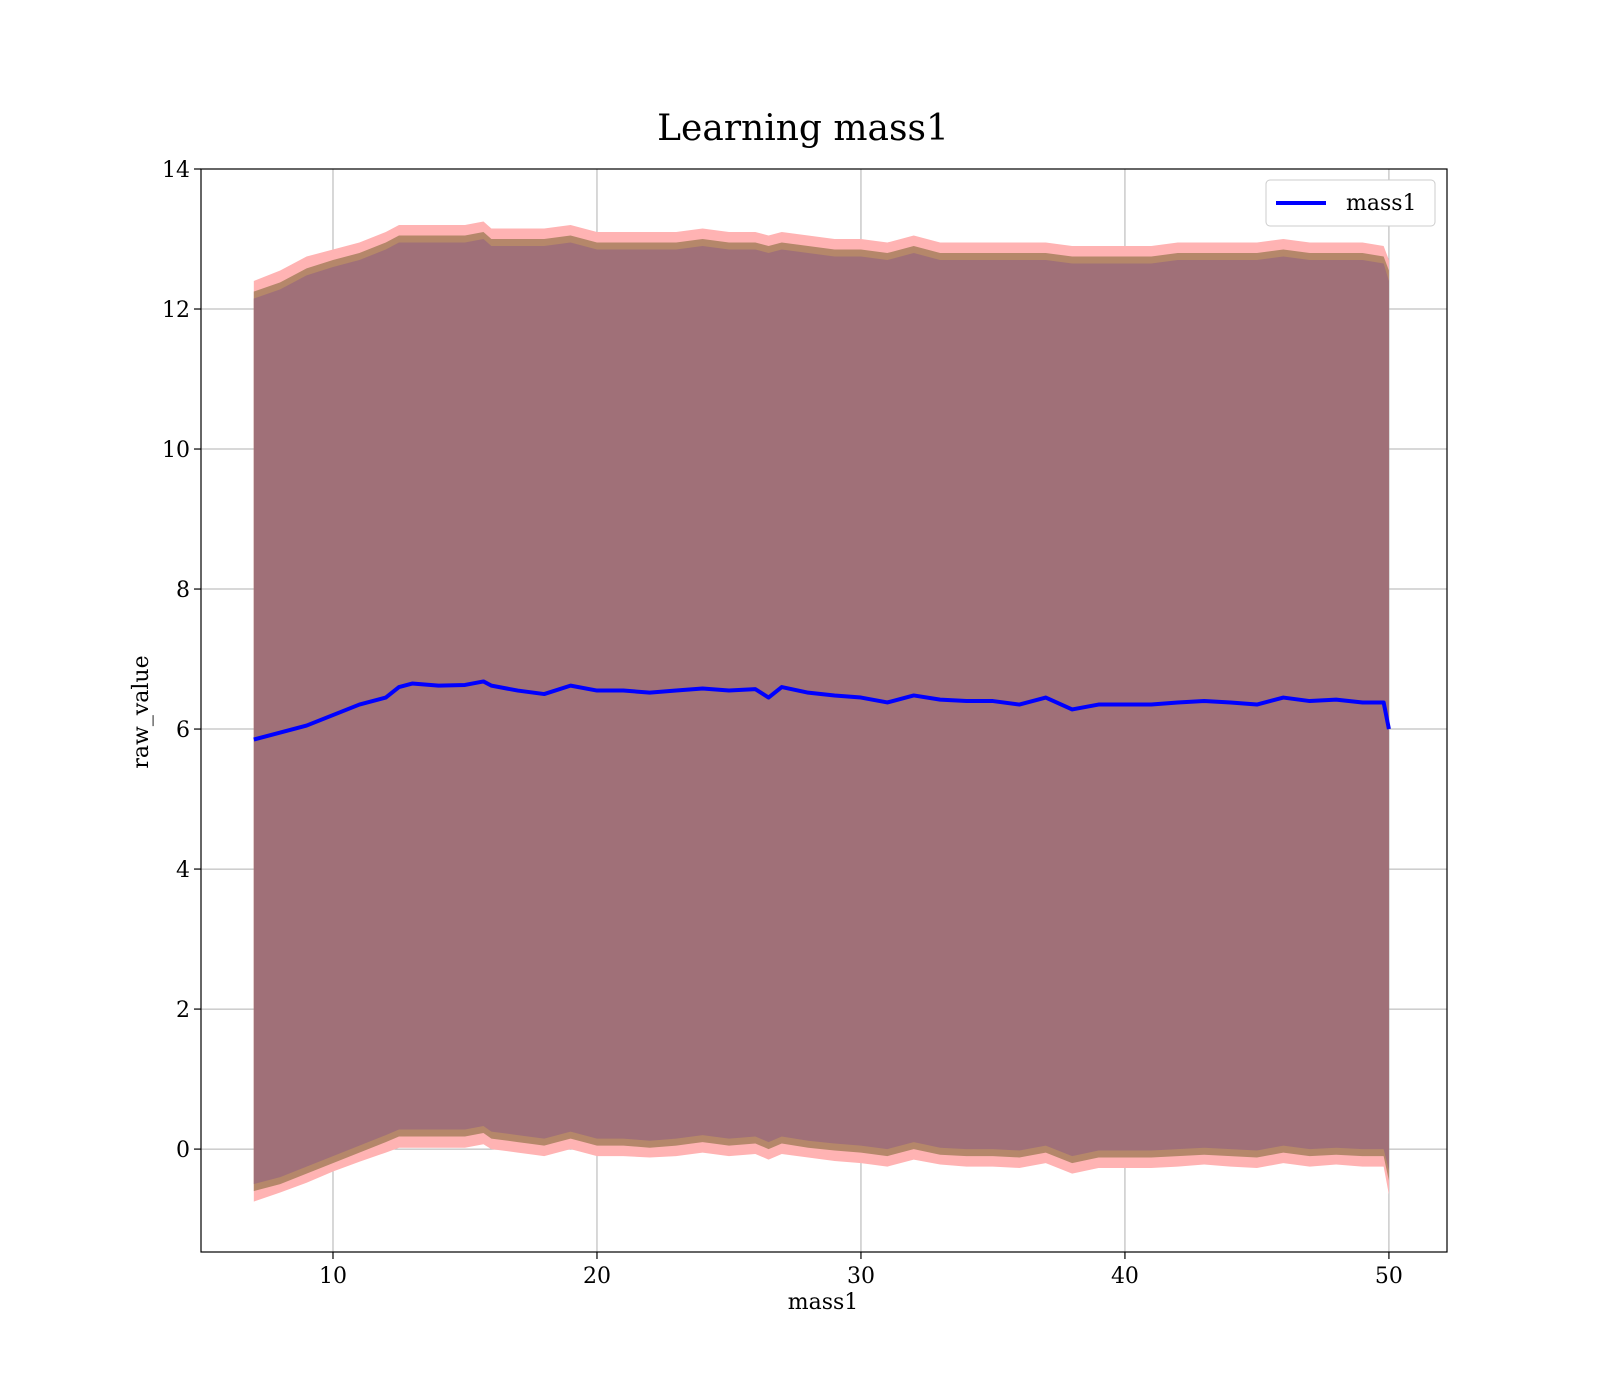 Image resolution: width=1600 pixels, height=1400 pixels. What do you see at coordinates (333, 1276) in the screenshot?
I see `x-tick-label: 10` at bounding box center [333, 1276].